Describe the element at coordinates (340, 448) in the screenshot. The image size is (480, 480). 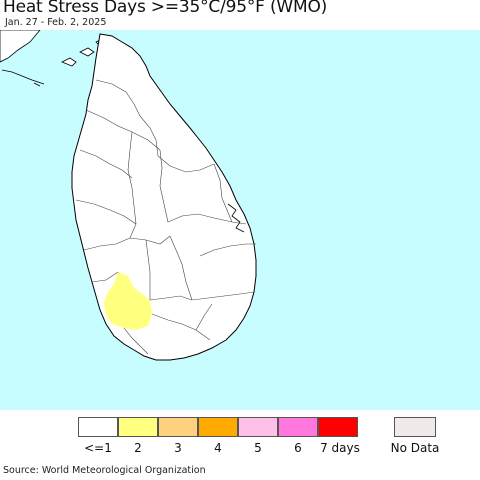
I see `legend-label-7: 7 days` at that location.